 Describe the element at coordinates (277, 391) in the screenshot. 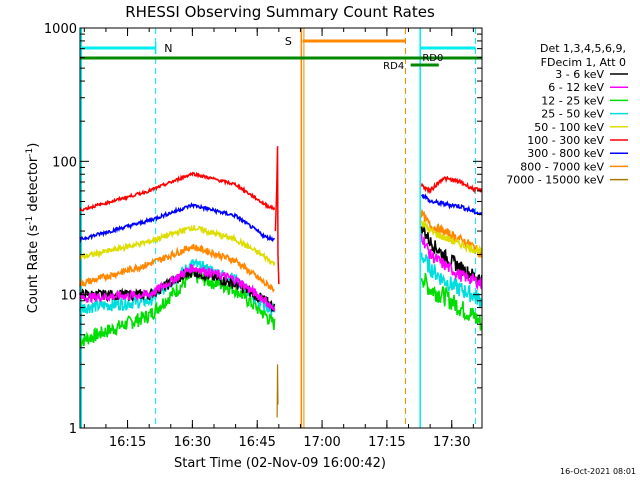

I see `series-line-8-spike` at that location.